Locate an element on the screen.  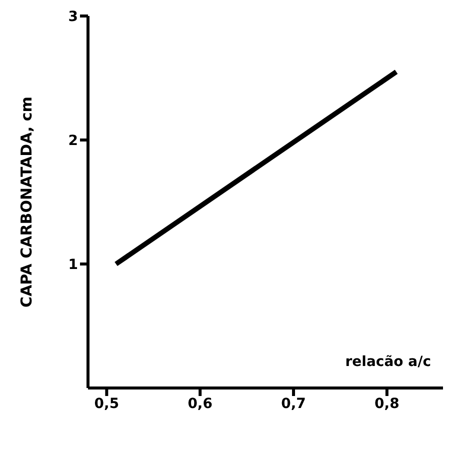
x-tick-label: 0,6 is located at coordinates (200, 404).